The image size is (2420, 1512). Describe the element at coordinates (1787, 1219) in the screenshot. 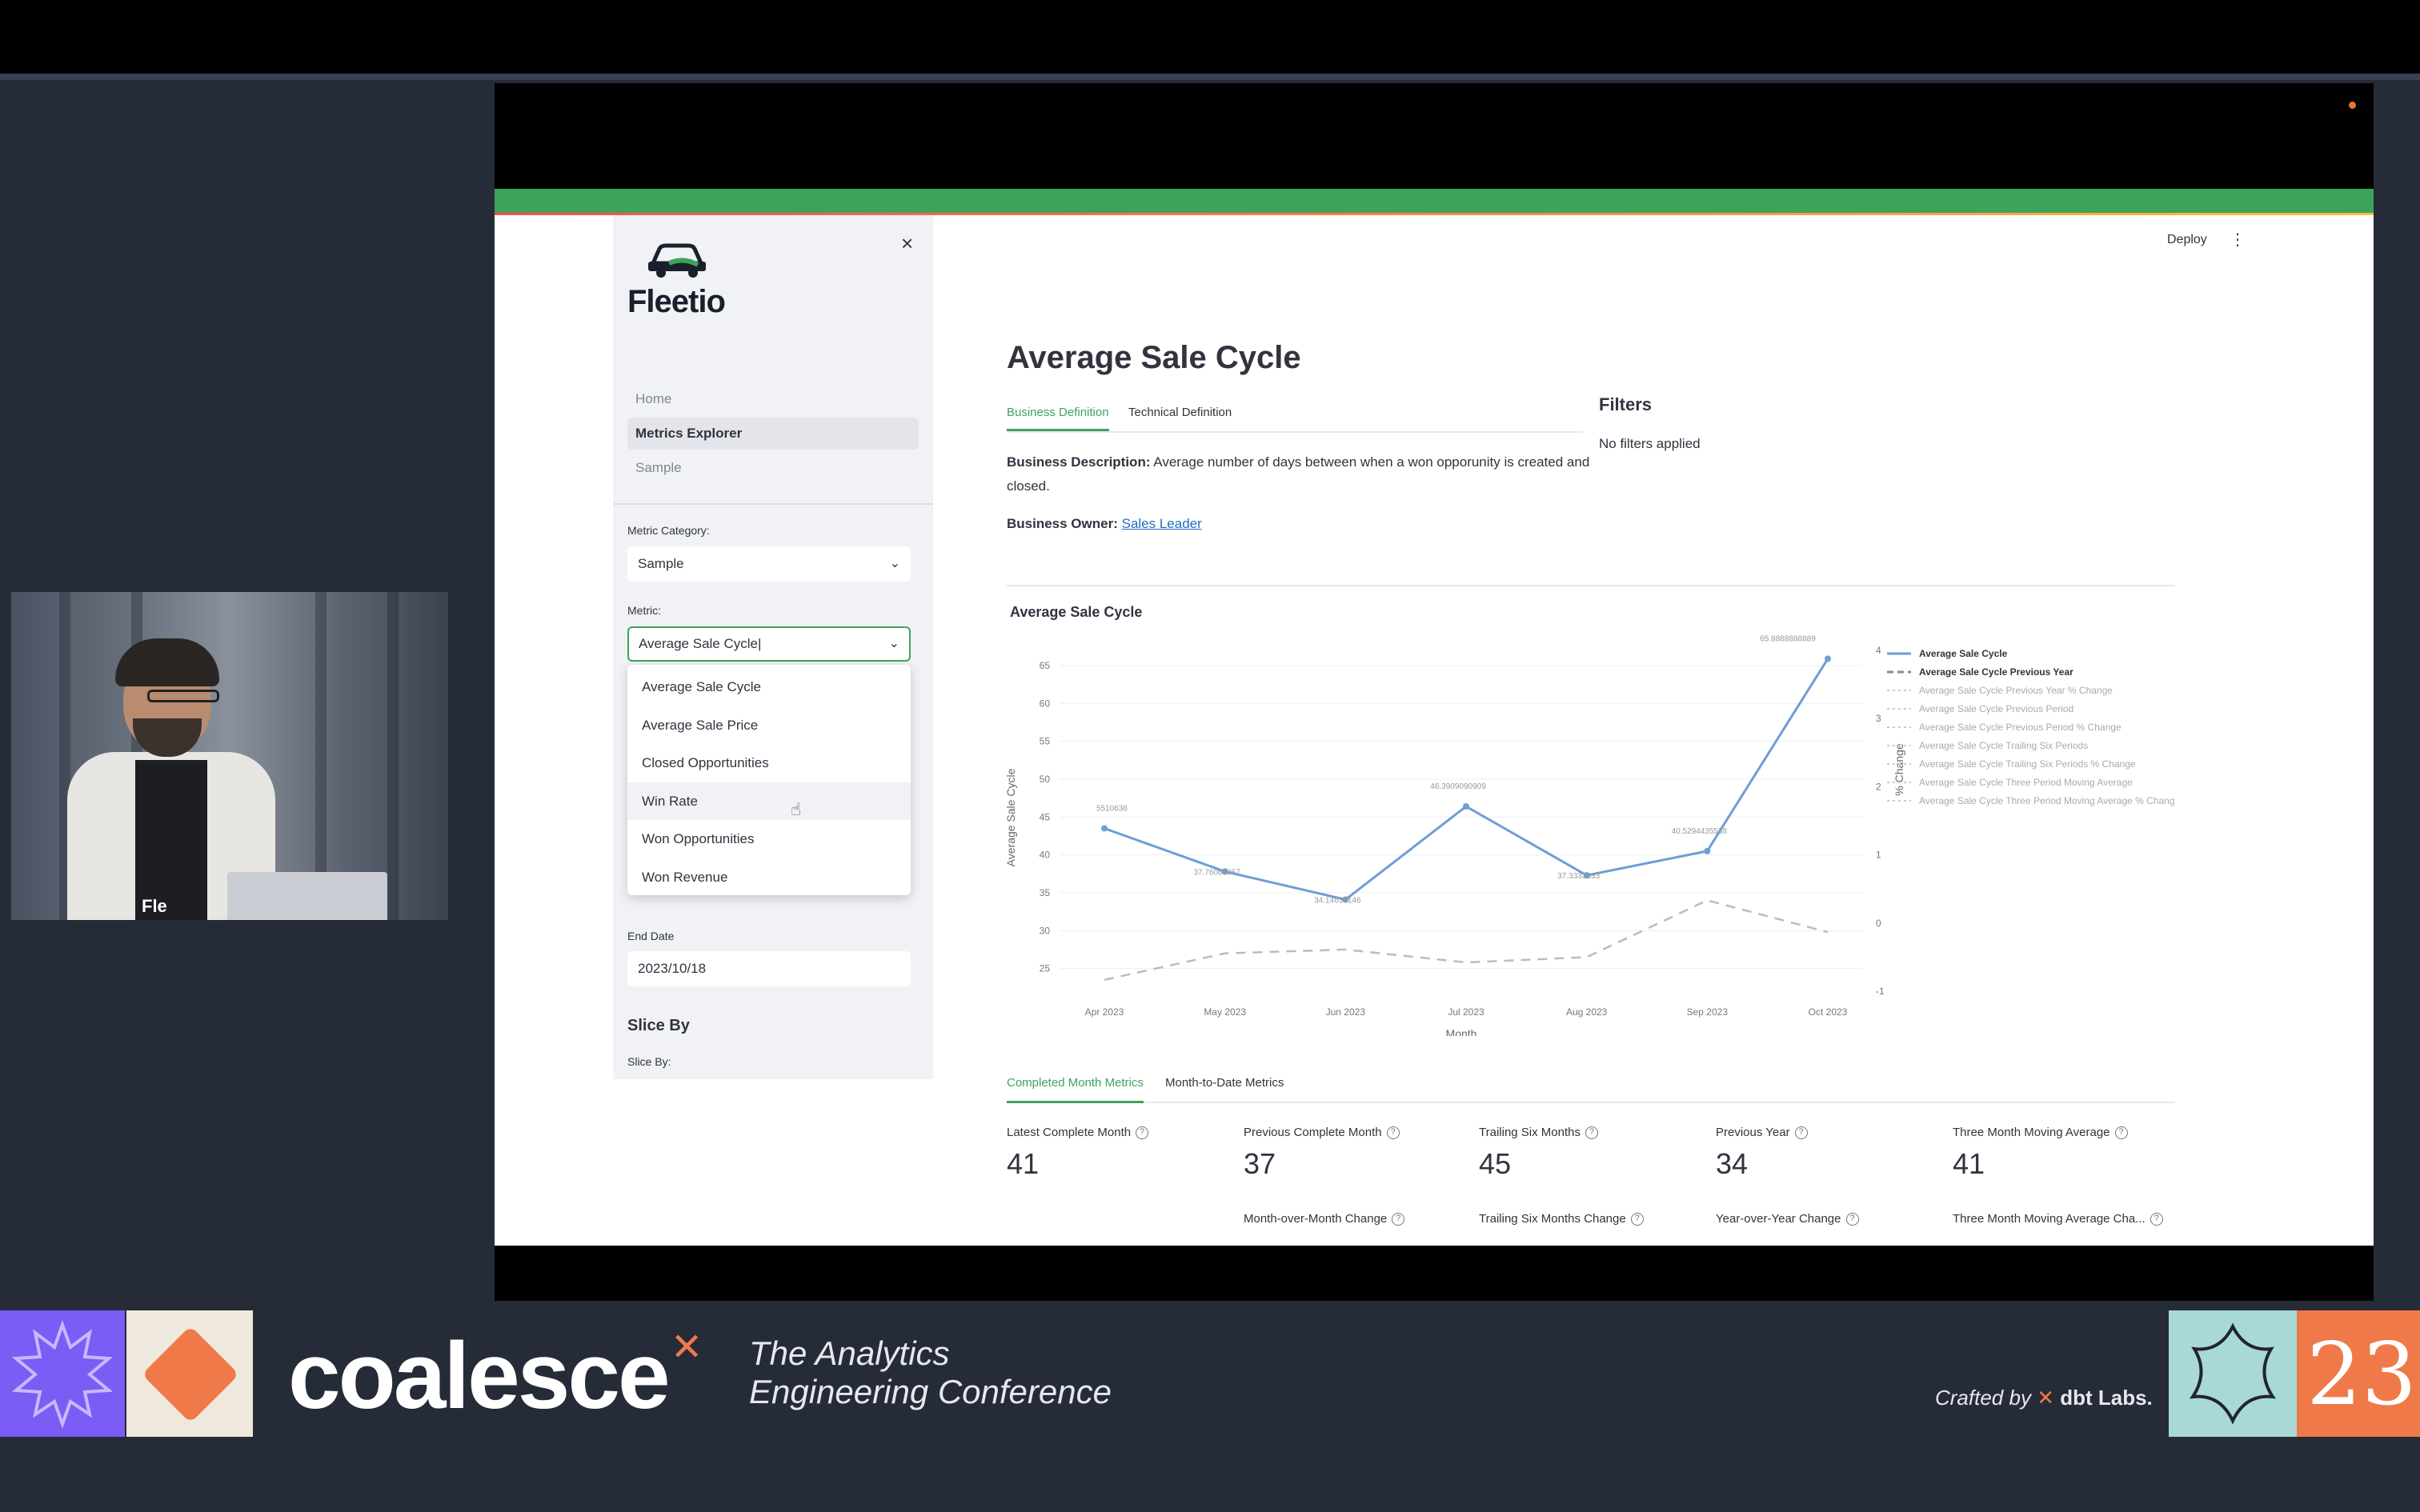

I see `metric-label: Year-over-Year Change?` at that location.